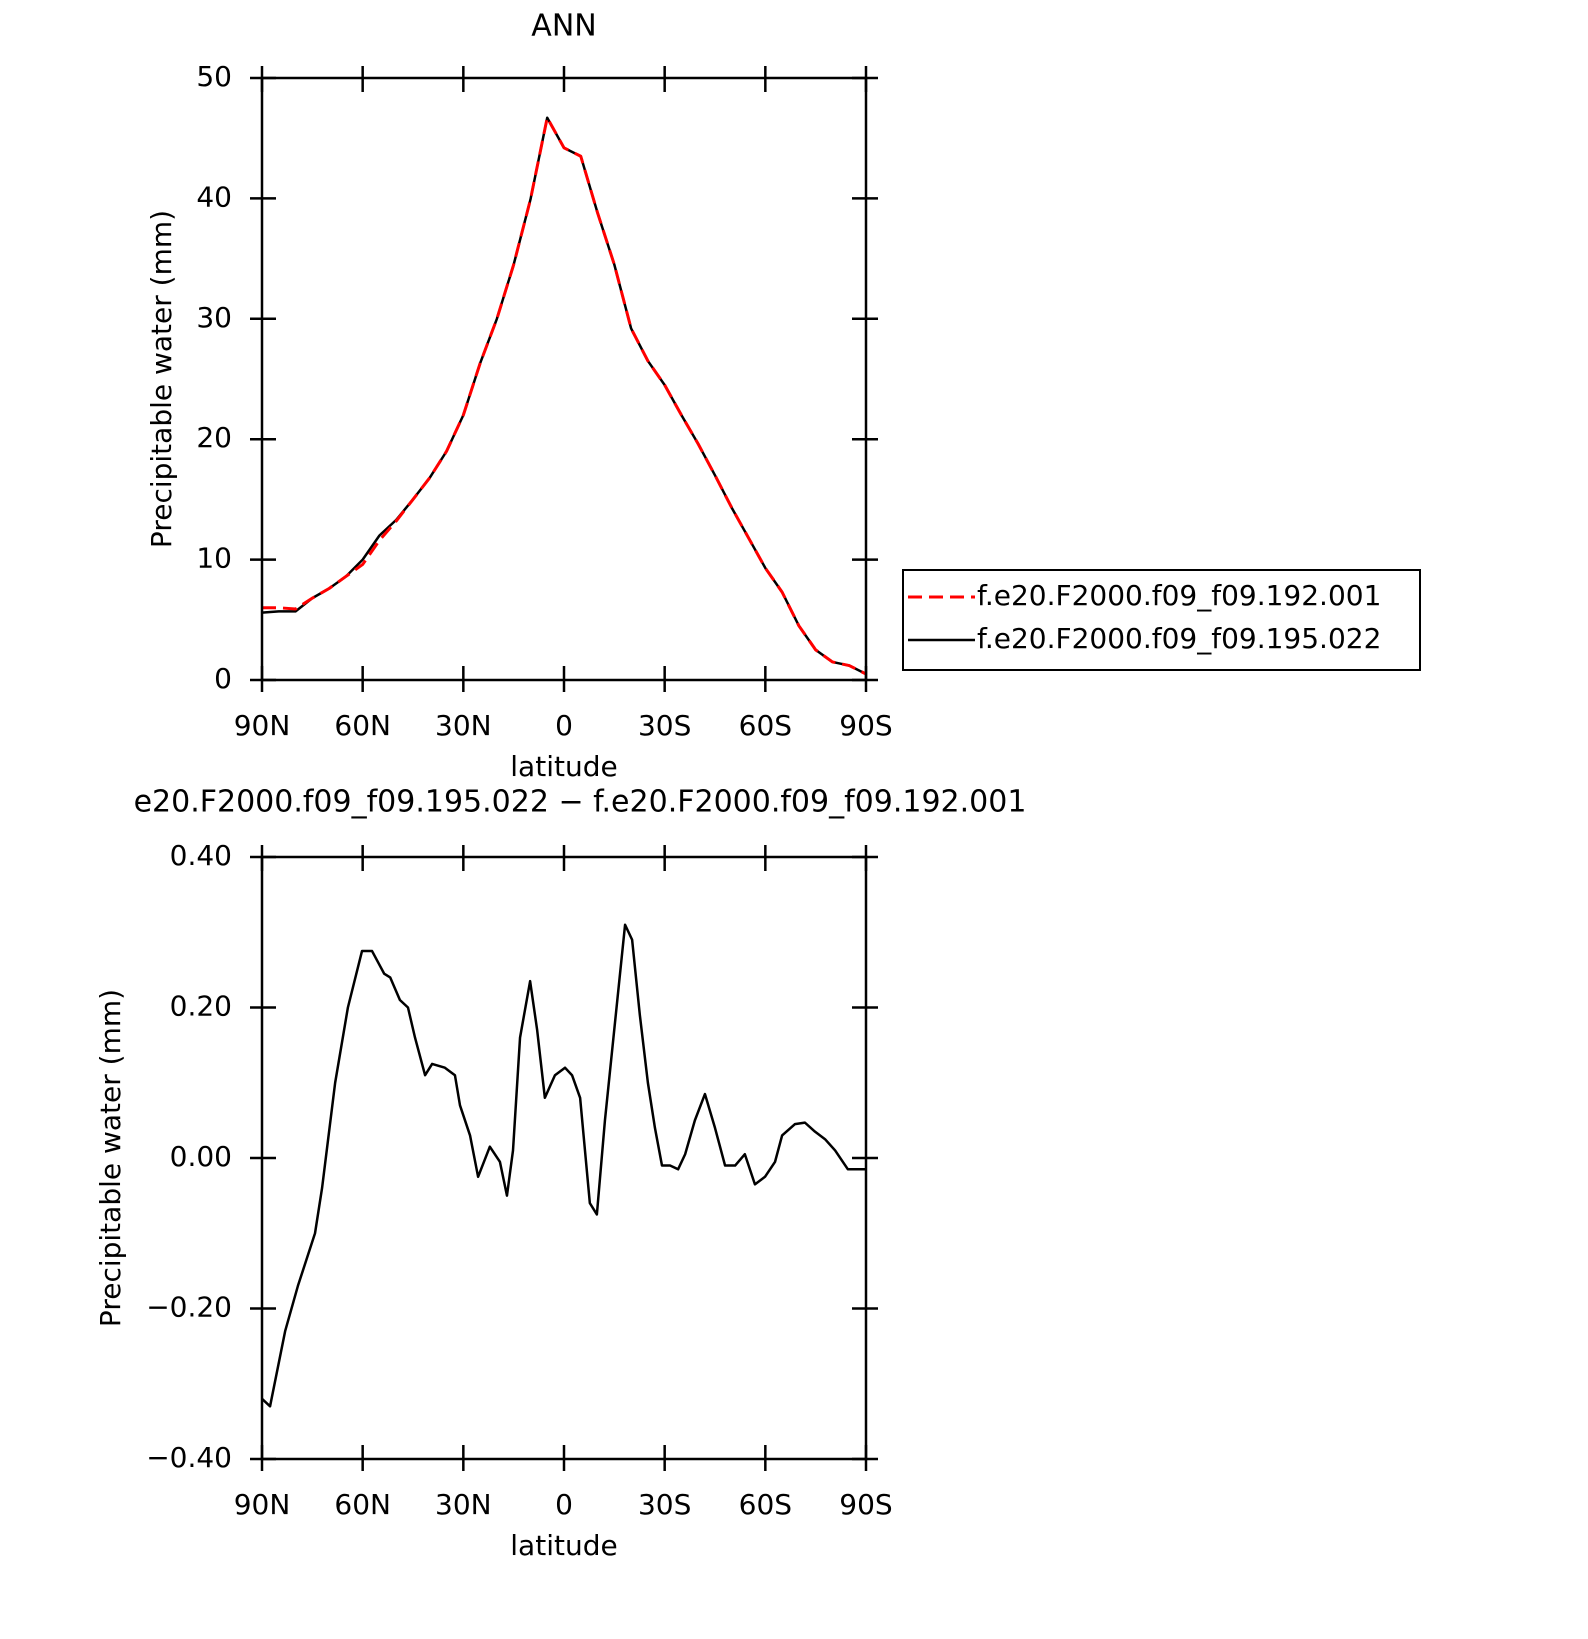 This screenshot has width=1588, height=1639. What do you see at coordinates (189, 1307) in the screenshot?
I see `y-tick-label: −0.20` at bounding box center [189, 1307].